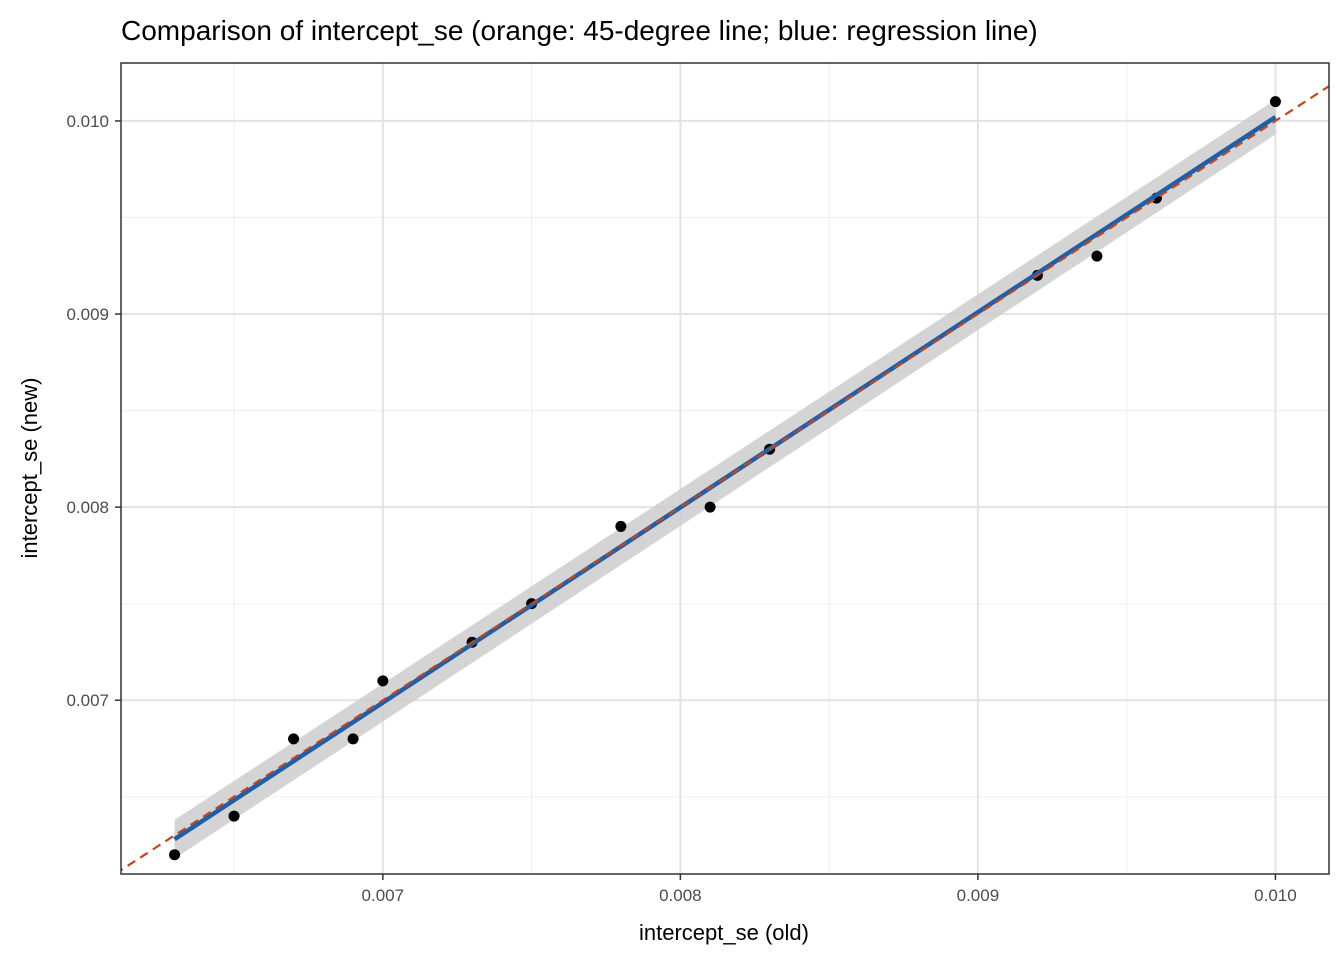 Image resolution: width=1344 pixels, height=960 pixels. What do you see at coordinates (87, 507) in the screenshot?
I see `y-tick-label: 0.008` at bounding box center [87, 507].